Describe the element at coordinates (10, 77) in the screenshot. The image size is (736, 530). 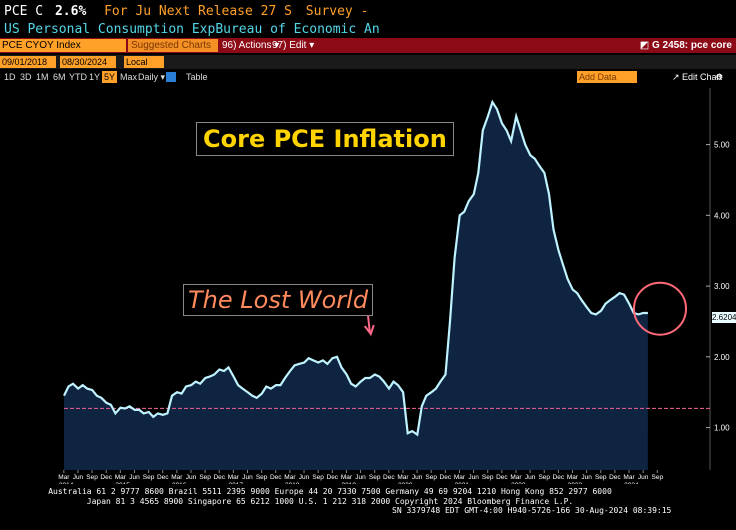
I see `range-1d: 1D` at that location.